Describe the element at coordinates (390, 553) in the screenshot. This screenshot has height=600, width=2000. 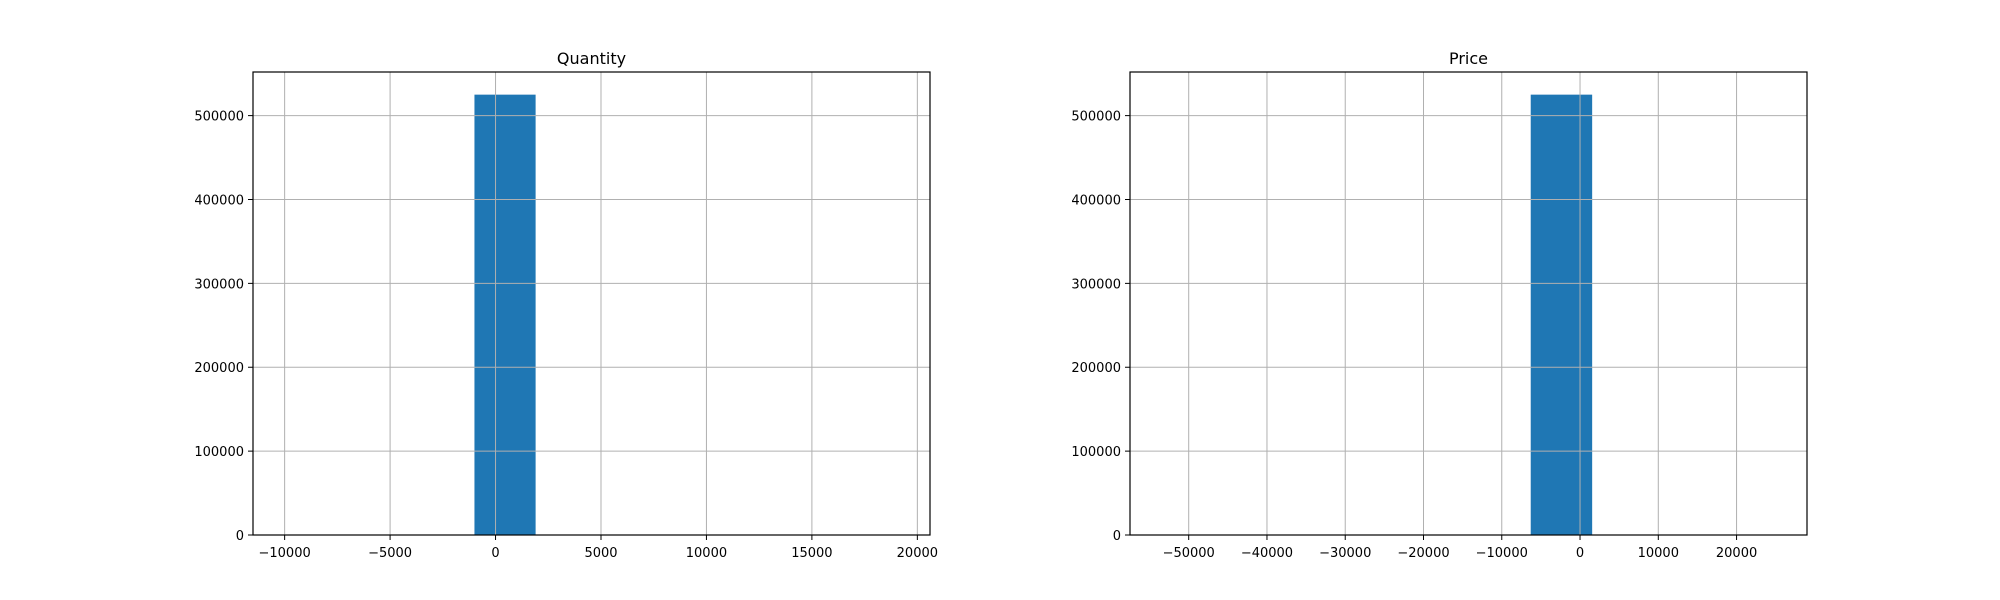
I see `quantity-x-tick-label: −5000` at that location.